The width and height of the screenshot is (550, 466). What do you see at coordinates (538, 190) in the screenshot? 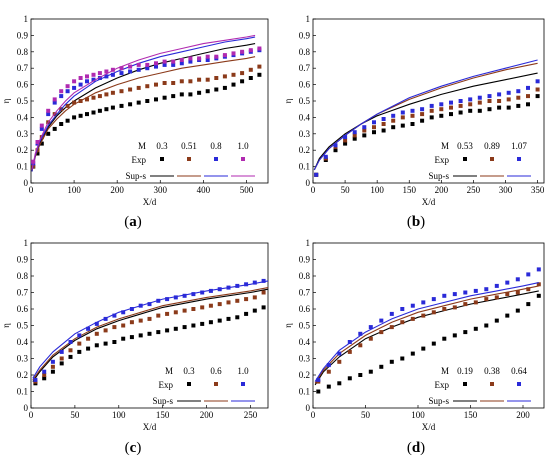
I see `x-tick-label: 350` at bounding box center [538, 190].